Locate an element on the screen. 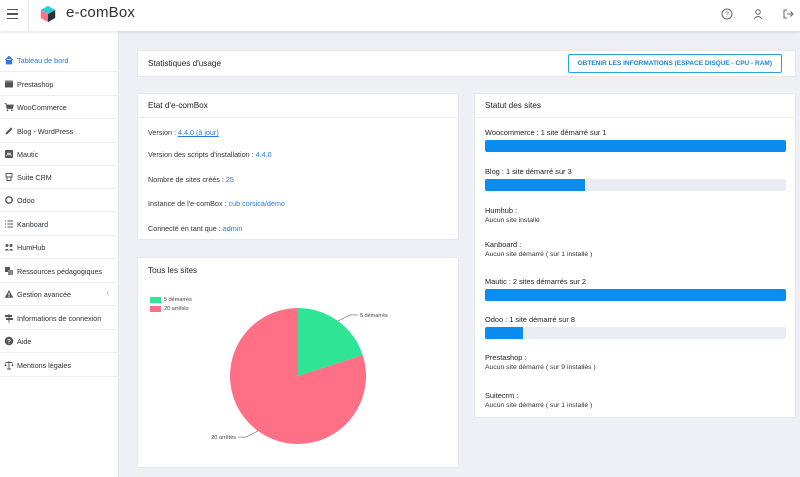  version-link: 4.4.0 (à jour) is located at coordinates (198, 132).